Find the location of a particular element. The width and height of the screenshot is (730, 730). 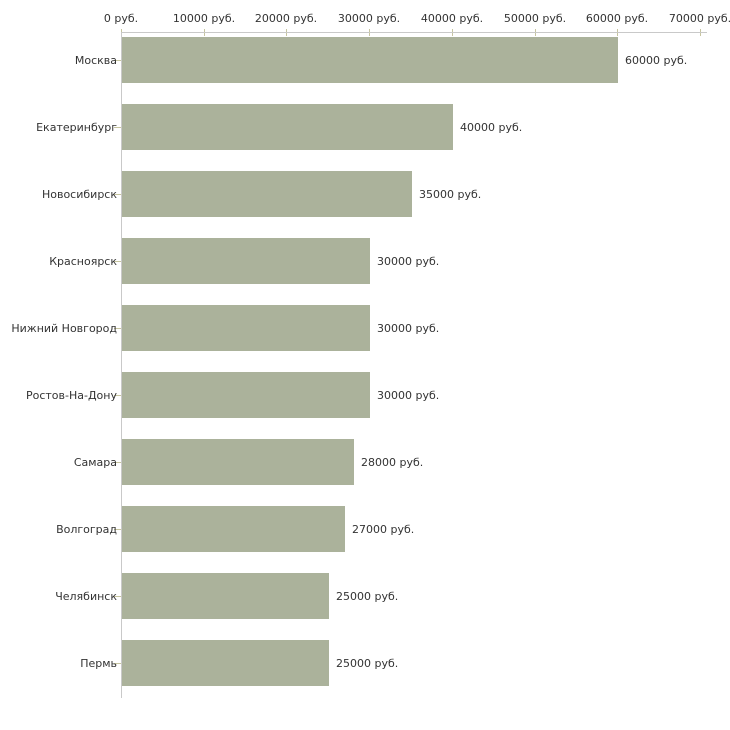

bar-value-label: 27000 руб. is located at coordinates (383, 529).